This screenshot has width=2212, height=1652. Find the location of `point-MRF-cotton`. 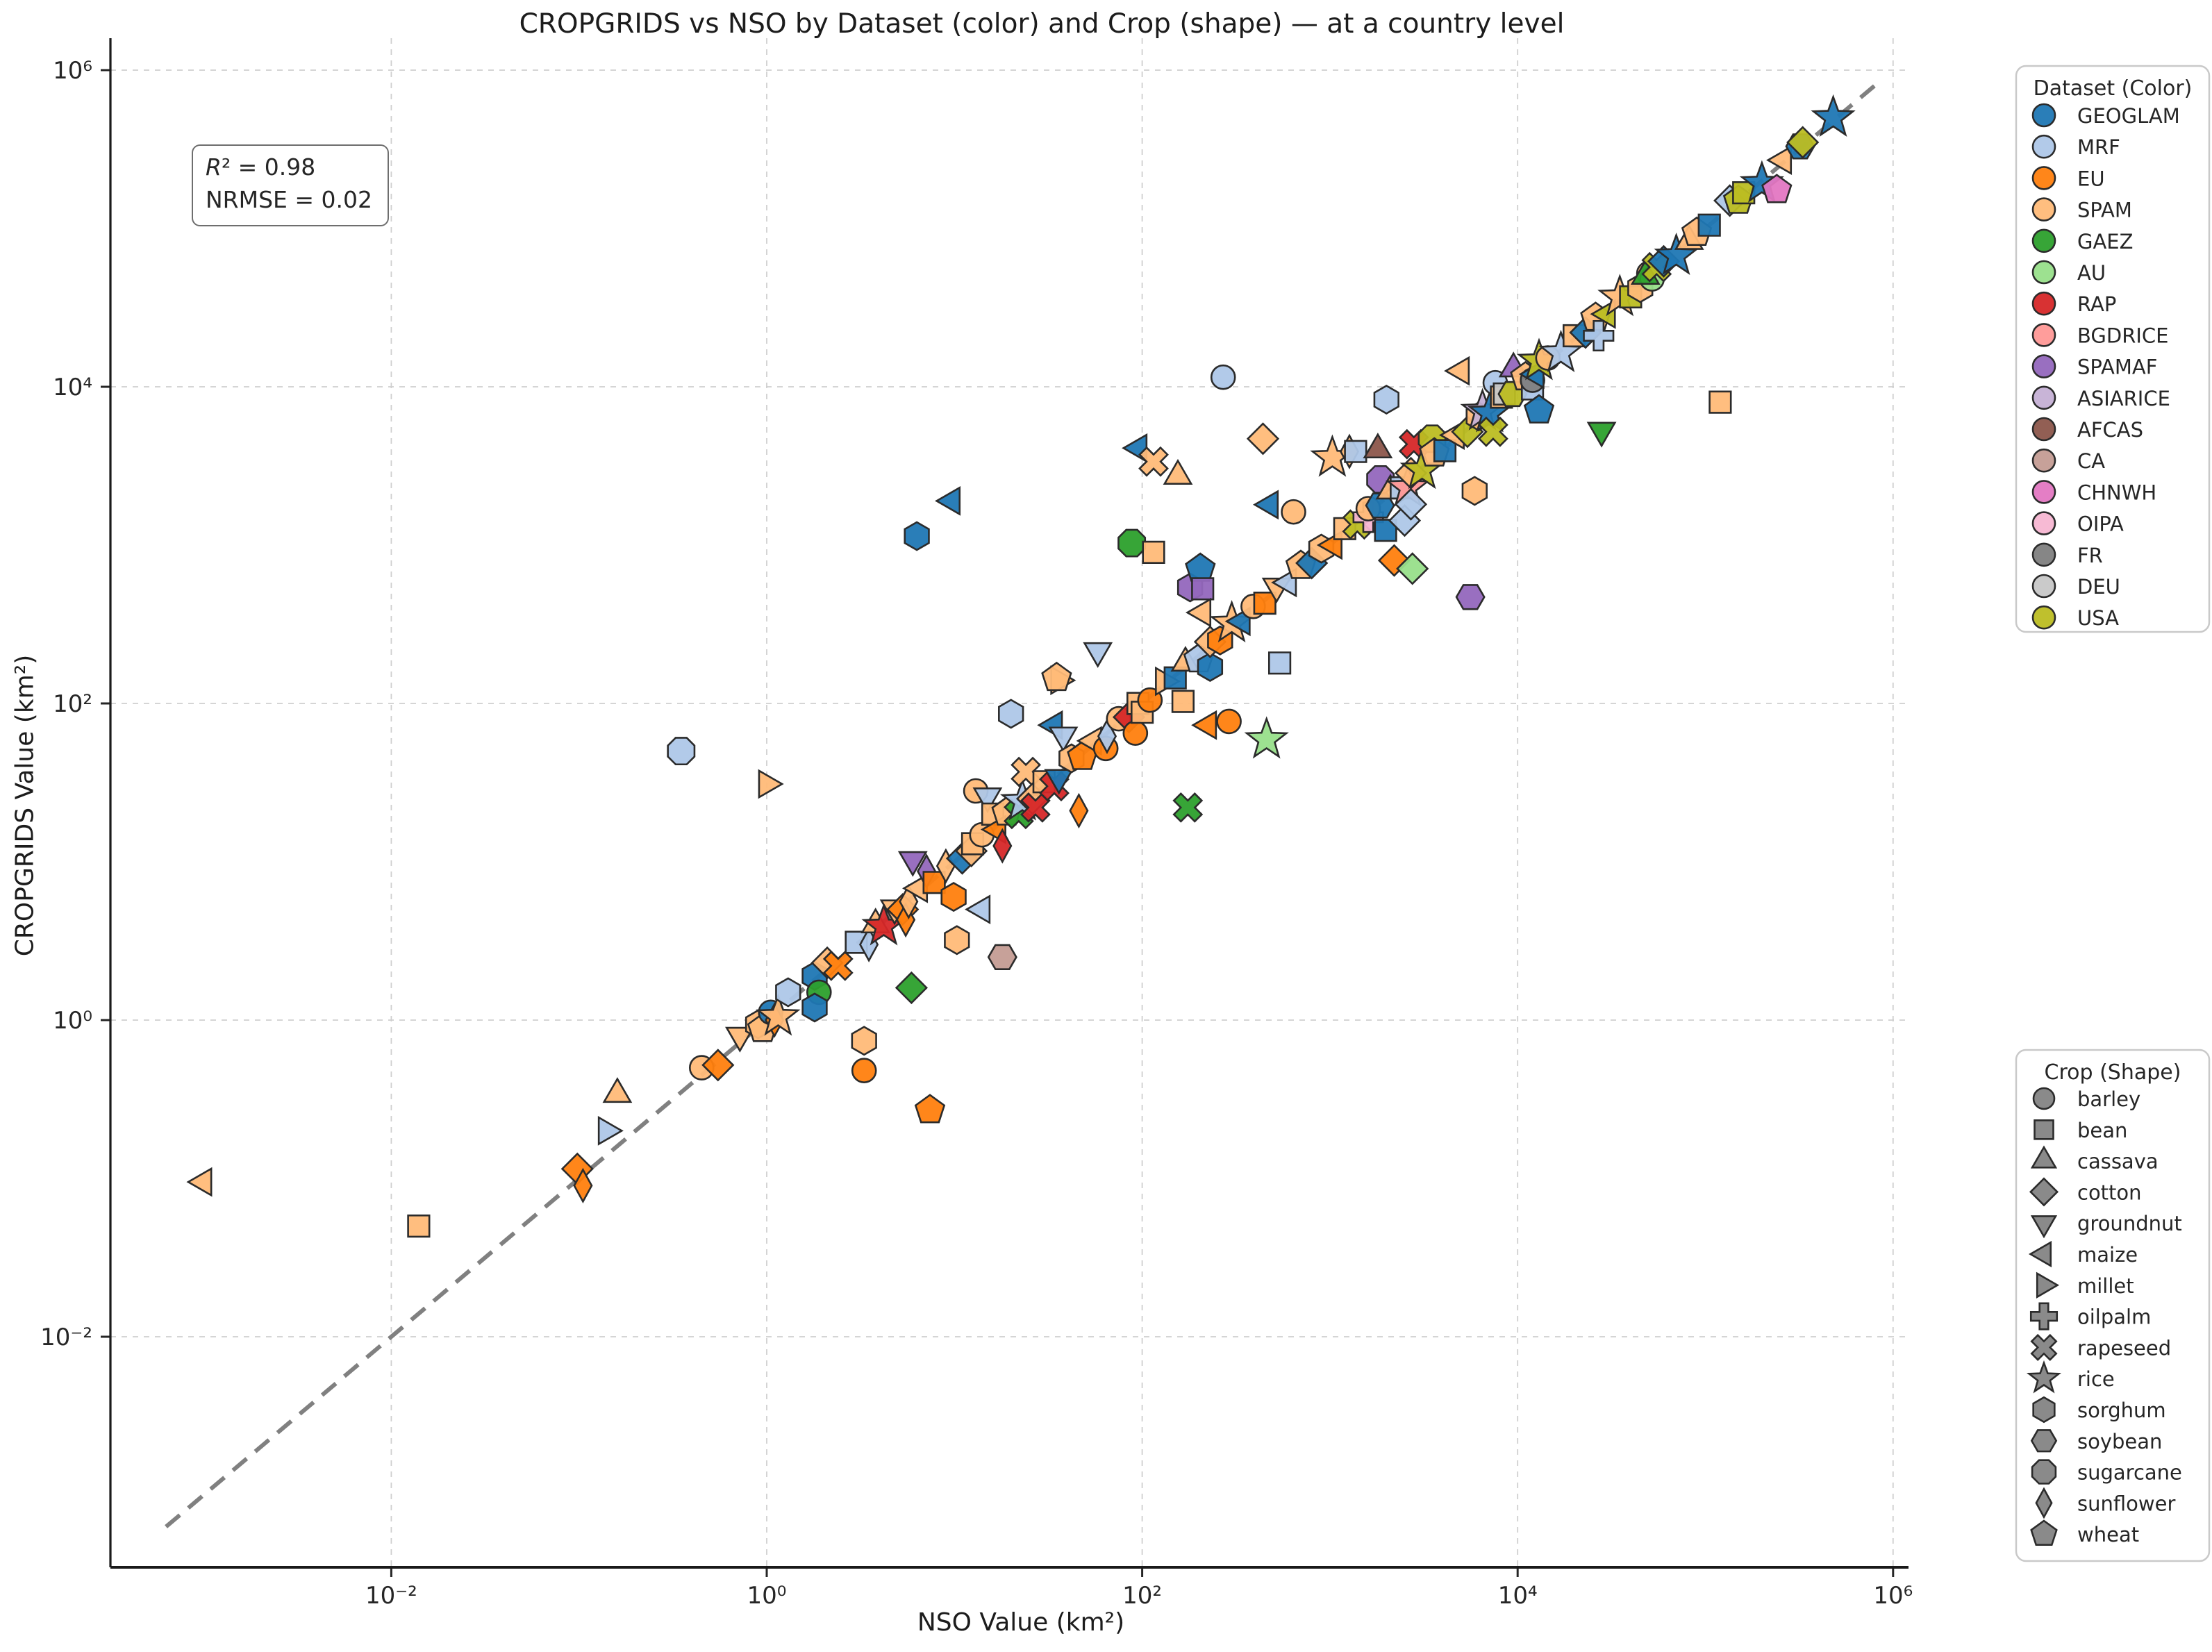

point-MRF-cotton is located at coordinates (1411, 504).